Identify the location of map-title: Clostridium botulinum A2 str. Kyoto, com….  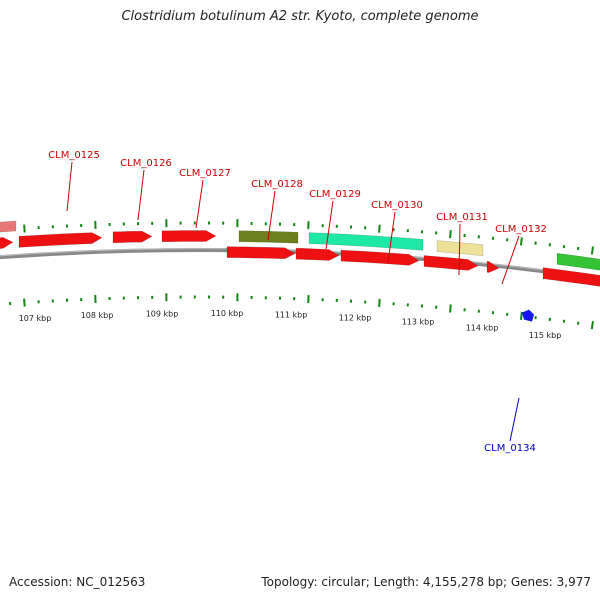
(300, 16).